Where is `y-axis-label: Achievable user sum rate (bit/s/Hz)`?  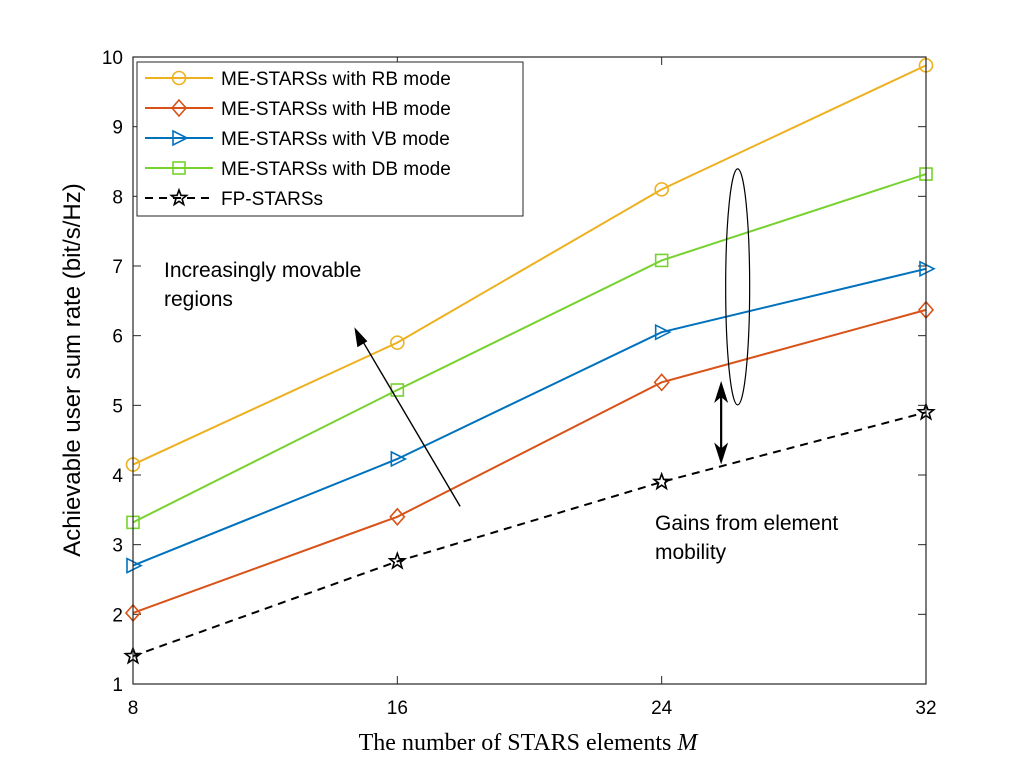
y-axis-label: Achievable user sum rate (bit/s/Hz) is located at coordinates (72, 369).